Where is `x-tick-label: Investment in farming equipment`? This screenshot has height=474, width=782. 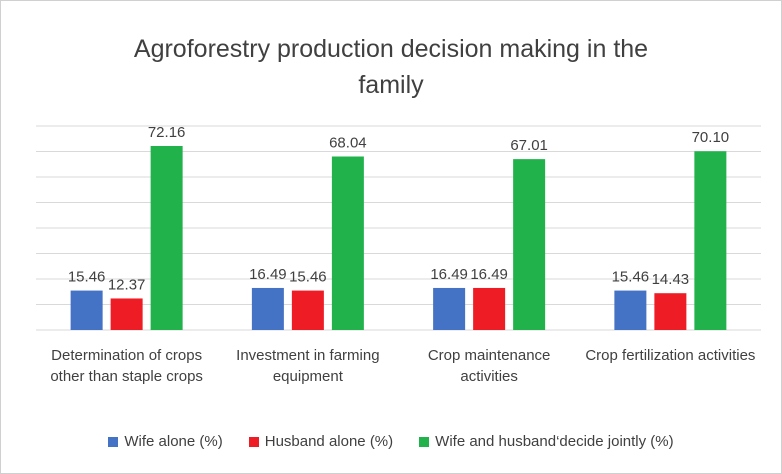
x-tick-label: Investment in farming equipment is located at coordinates (308, 366).